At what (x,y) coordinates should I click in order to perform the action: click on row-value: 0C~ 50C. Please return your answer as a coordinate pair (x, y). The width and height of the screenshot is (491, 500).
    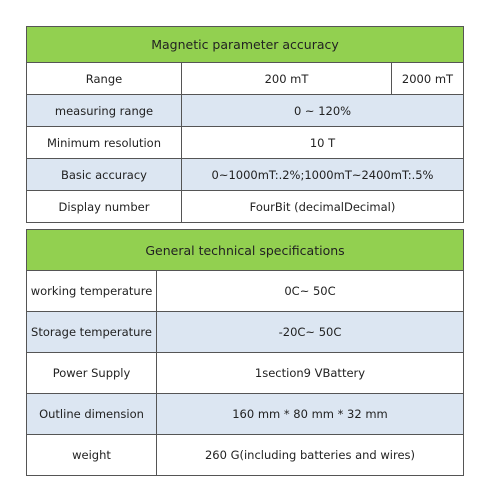
    Looking at the image, I should click on (310, 291).